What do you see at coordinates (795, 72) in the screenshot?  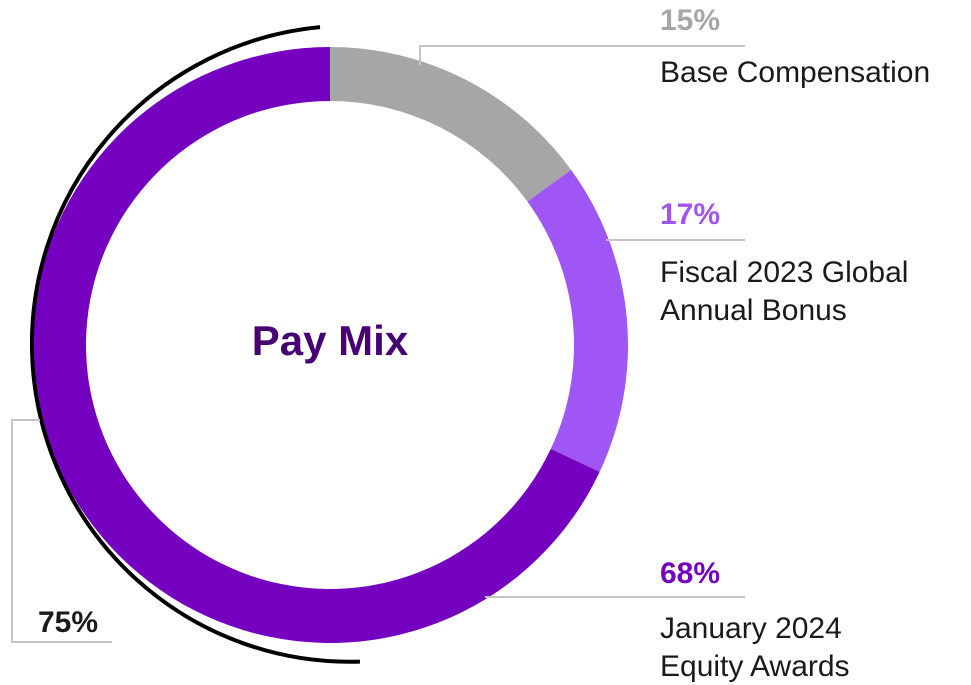 I see `base-compensation-label: Base Compensation` at bounding box center [795, 72].